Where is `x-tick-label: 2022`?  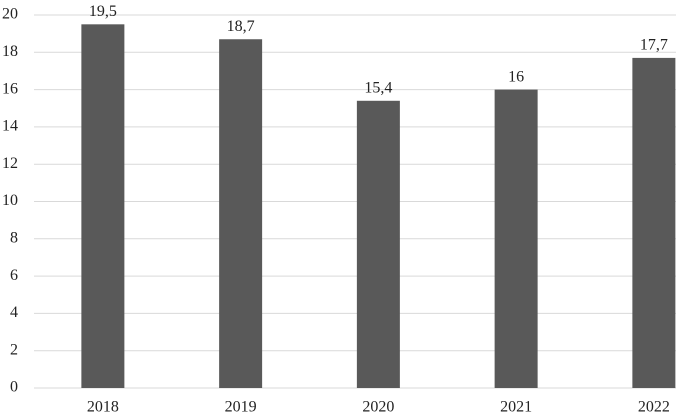
x-tick-label: 2022 is located at coordinates (654, 407).